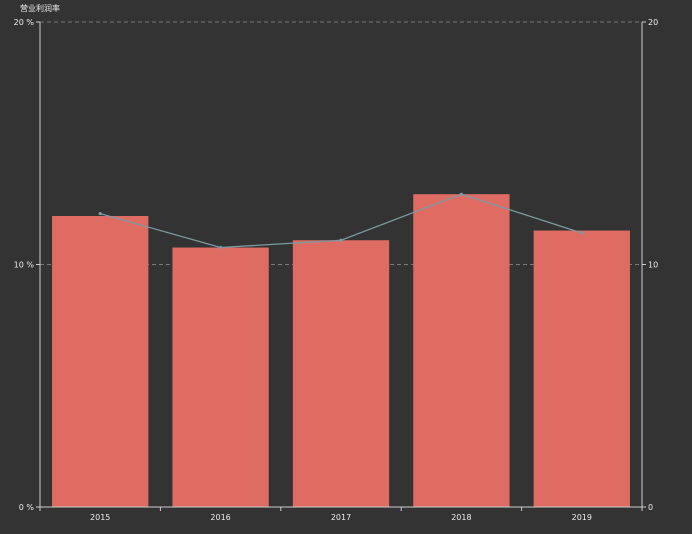 The height and width of the screenshot is (534, 692). Describe the element at coordinates (100, 517) in the screenshot. I see `x-tick-label-2015: 2015` at that location.